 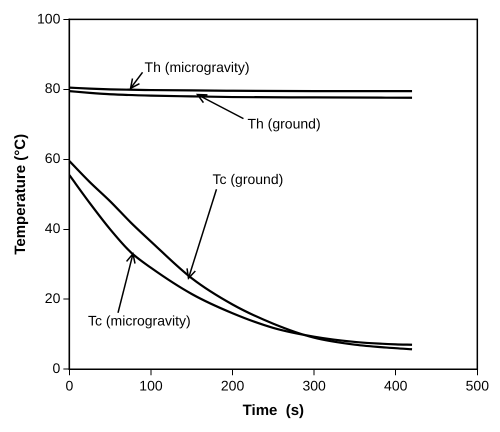 What do you see at coordinates (197, 67) in the screenshot?
I see `annotation: Th (microgravity)` at bounding box center [197, 67].